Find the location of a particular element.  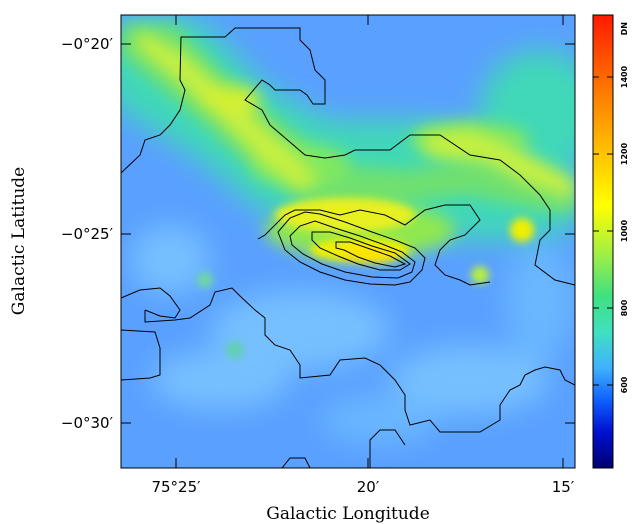

colorbar-gradient is located at coordinates (603, 241).